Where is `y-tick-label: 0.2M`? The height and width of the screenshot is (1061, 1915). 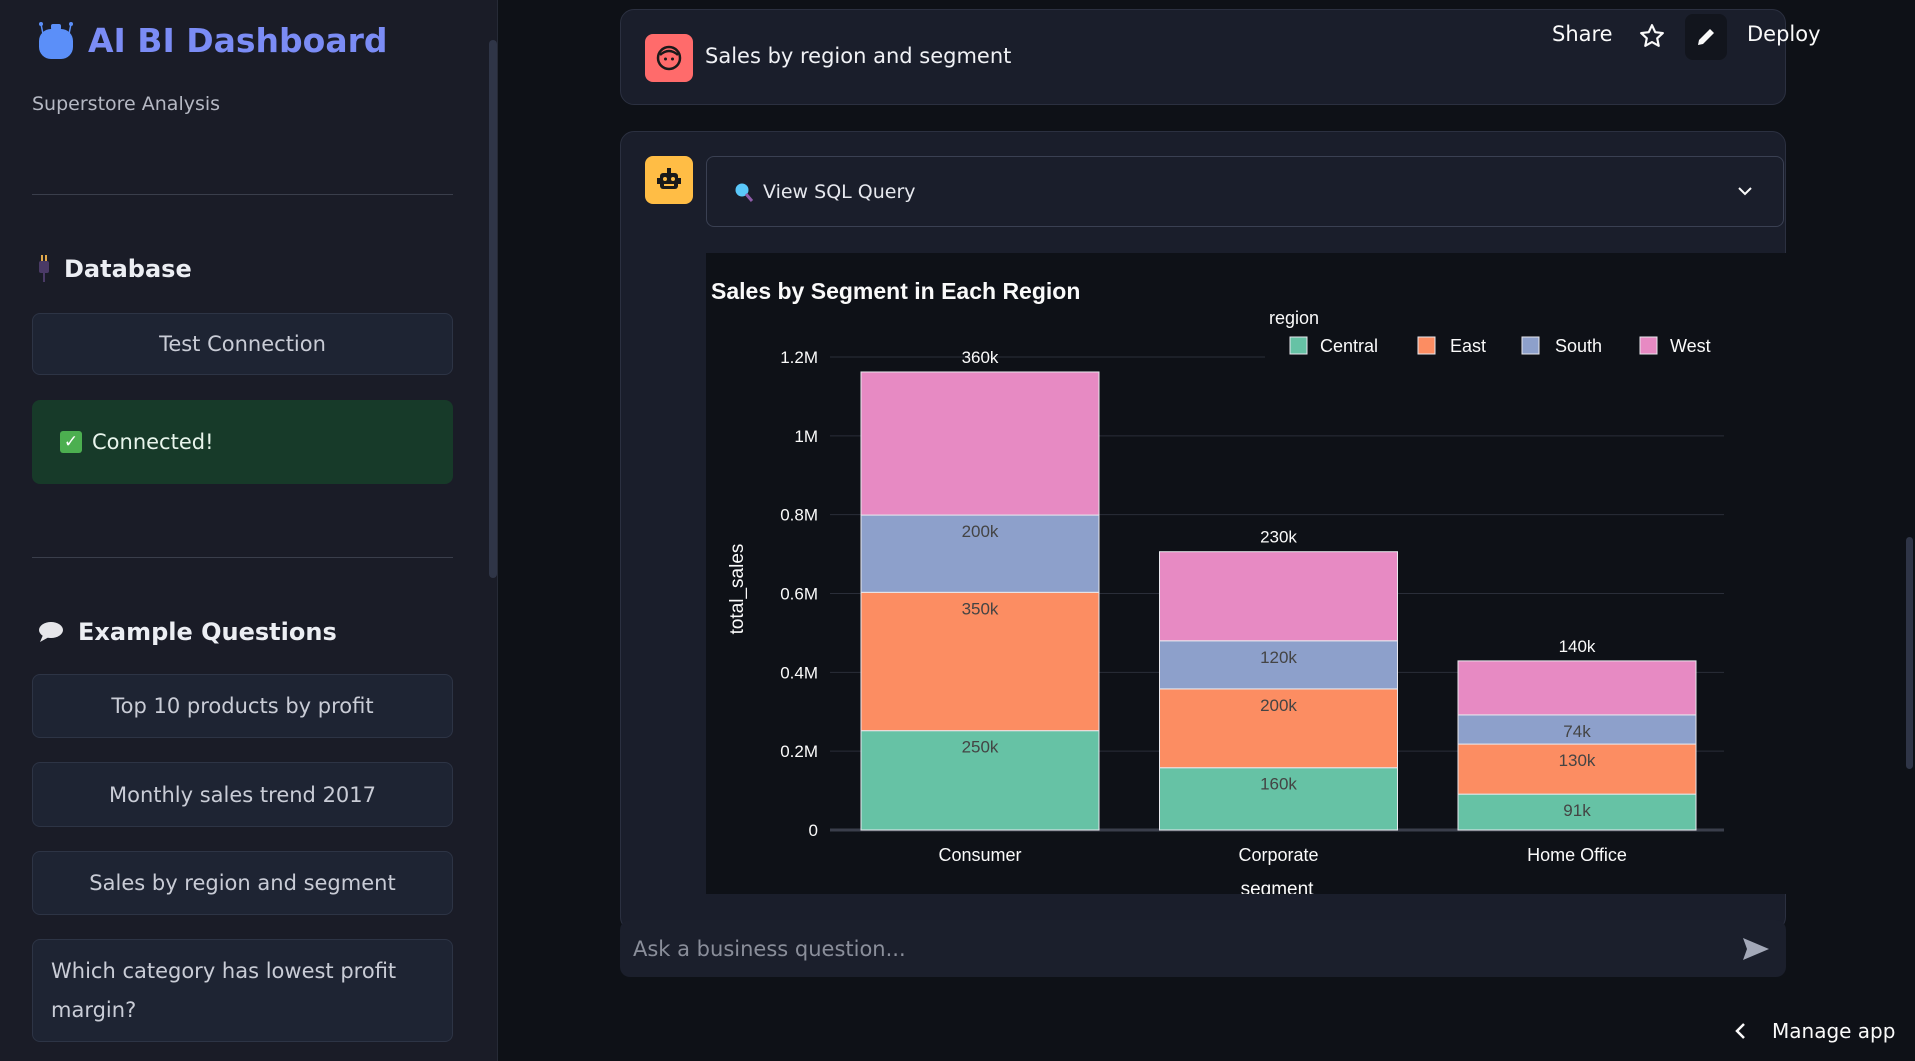 y-tick-label: 0.2M is located at coordinates (799, 751).